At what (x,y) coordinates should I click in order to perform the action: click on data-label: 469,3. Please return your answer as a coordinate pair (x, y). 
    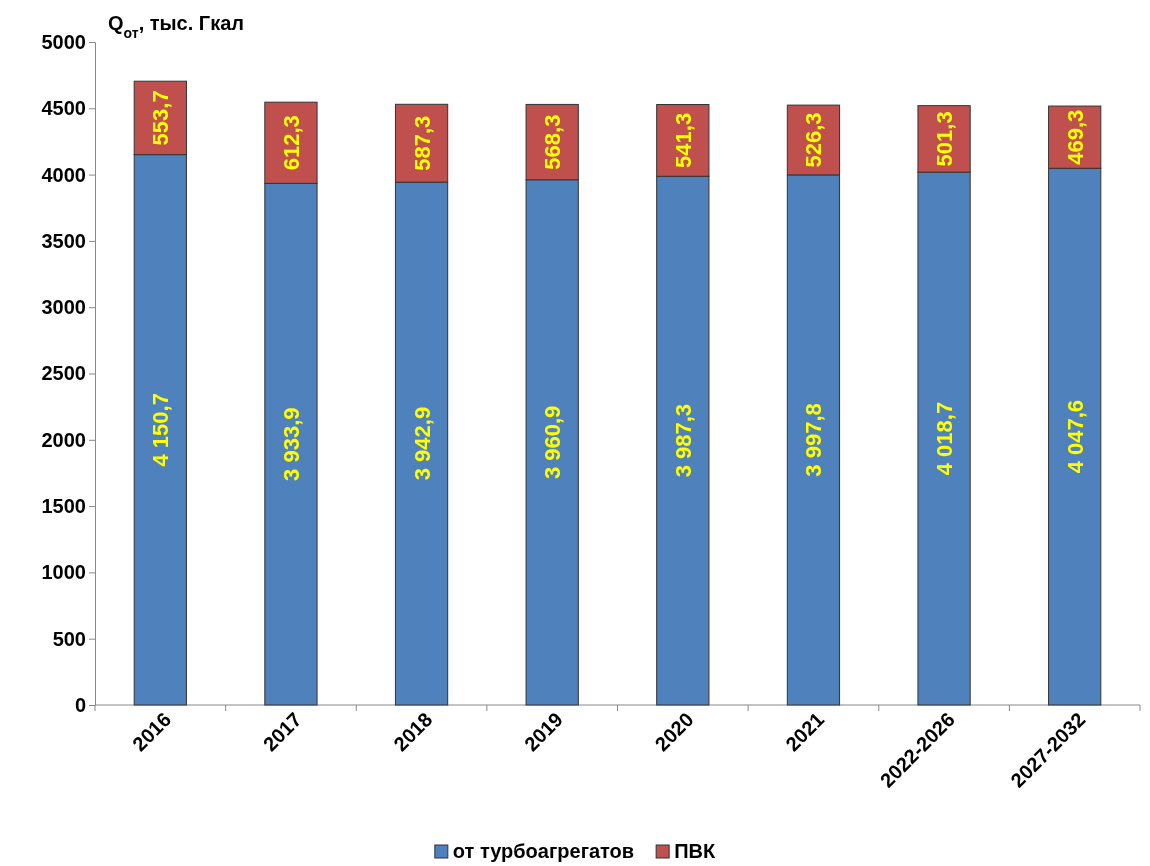
    Looking at the image, I should click on (1075, 137).